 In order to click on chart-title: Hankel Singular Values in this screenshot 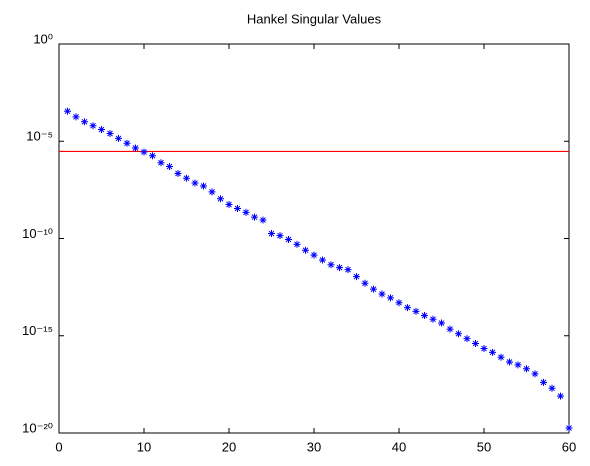, I will do `click(314, 18)`.